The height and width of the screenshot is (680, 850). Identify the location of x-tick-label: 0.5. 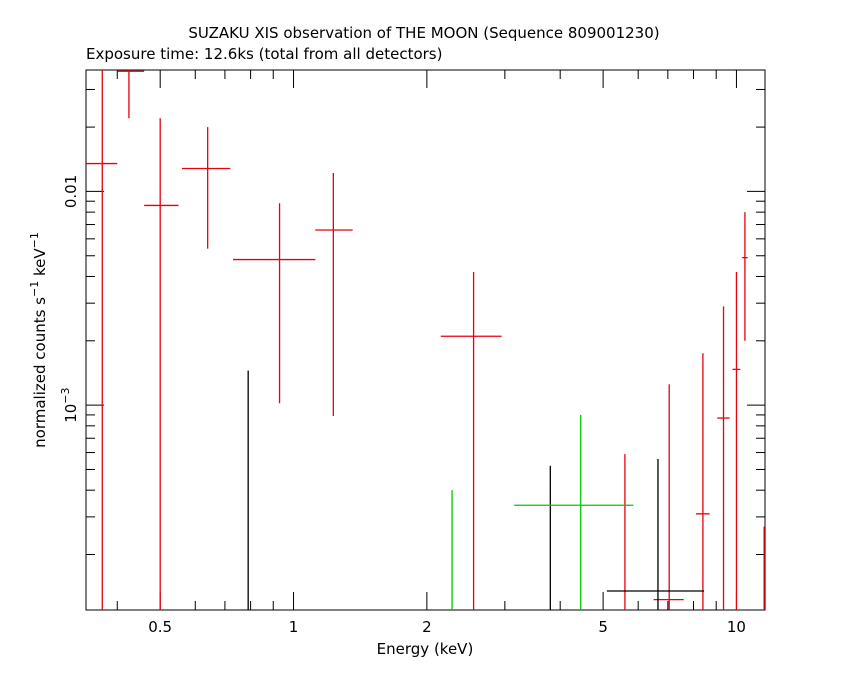
(160, 627).